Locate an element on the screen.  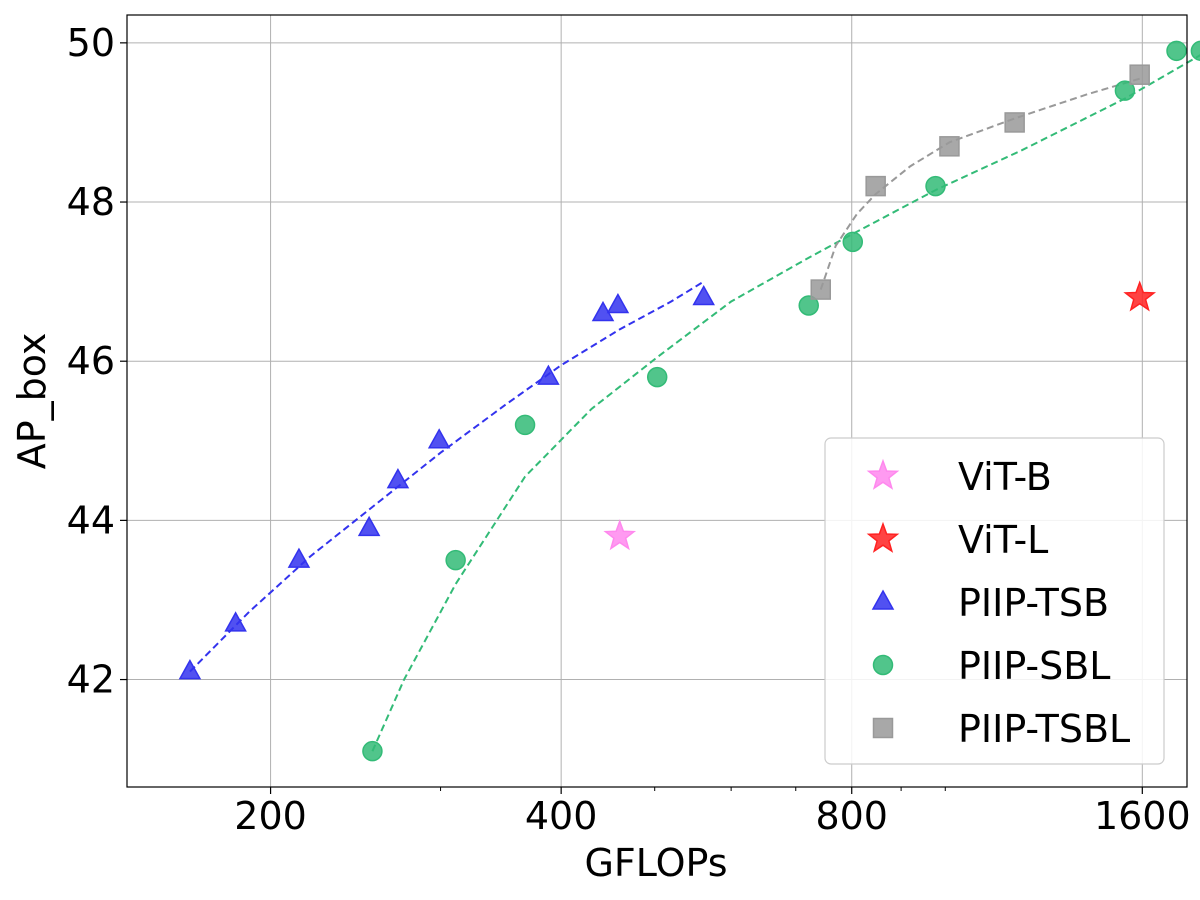
fit-line-piip-tsbl is located at coordinates (979, 183).